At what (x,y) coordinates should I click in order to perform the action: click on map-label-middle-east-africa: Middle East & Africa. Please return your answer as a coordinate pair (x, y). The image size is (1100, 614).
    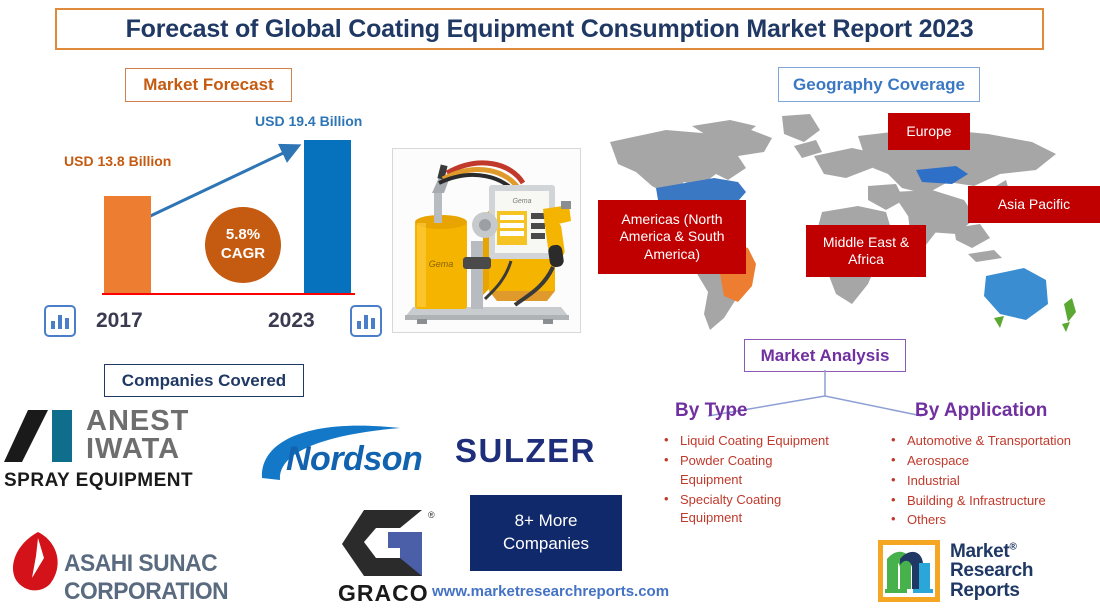
    Looking at the image, I should click on (866, 251).